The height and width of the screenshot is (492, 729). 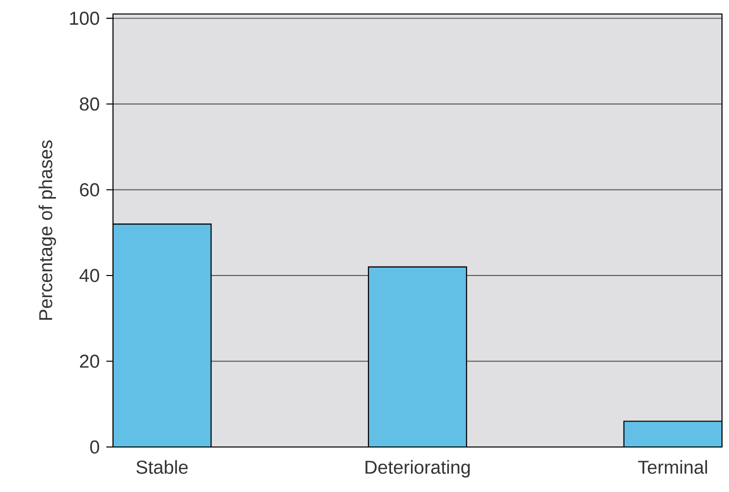 I want to click on y-tick-label: 40, so click(x=90, y=275).